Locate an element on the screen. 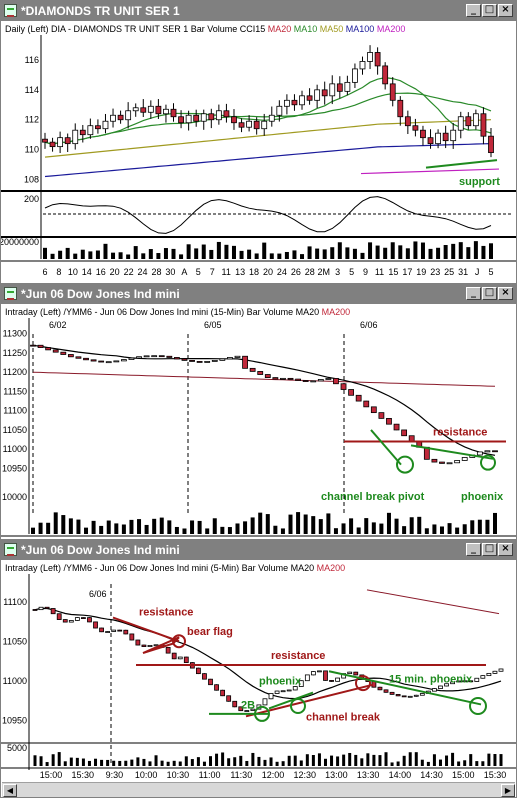 This screenshot has width=517, height=798. support-line is located at coordinates (461, 164).